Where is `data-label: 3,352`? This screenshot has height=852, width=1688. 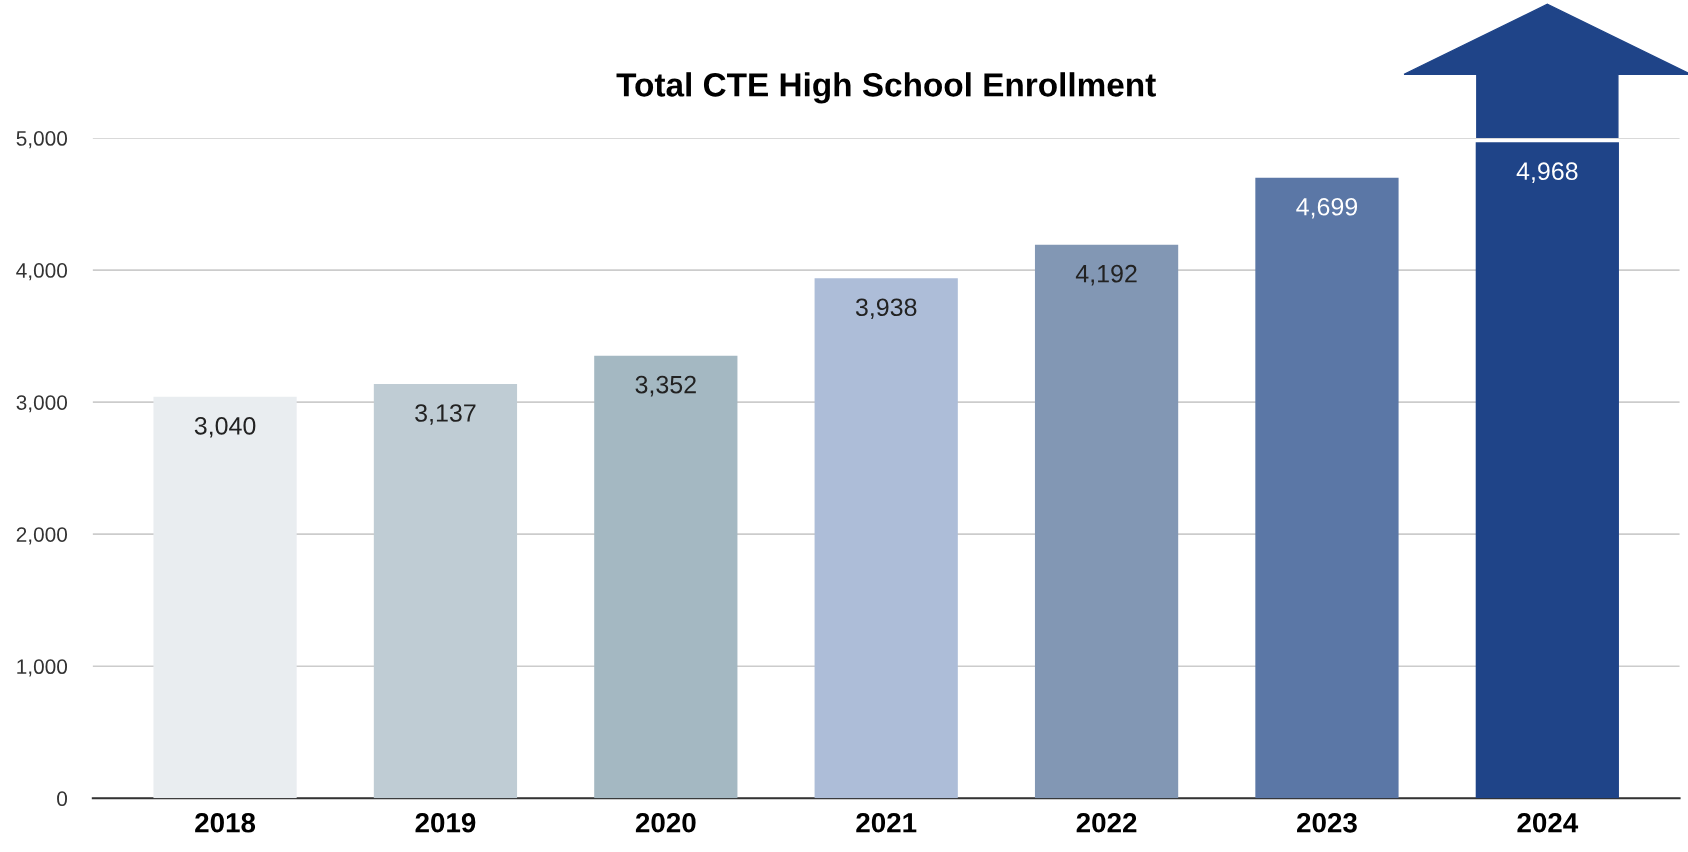 data-label: 3,352 is located at coordinates (665, 386).